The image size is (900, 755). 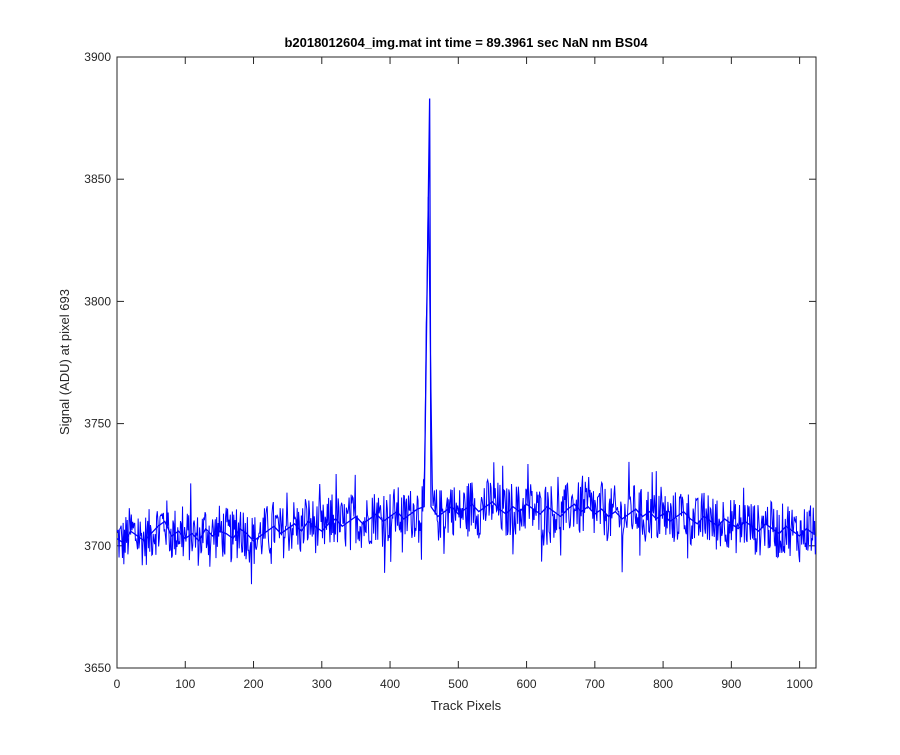 What do you see at coordinates (731, 684) in the screenshot?
I see `x-tick-label: 900` at bounding box center [731, 684].